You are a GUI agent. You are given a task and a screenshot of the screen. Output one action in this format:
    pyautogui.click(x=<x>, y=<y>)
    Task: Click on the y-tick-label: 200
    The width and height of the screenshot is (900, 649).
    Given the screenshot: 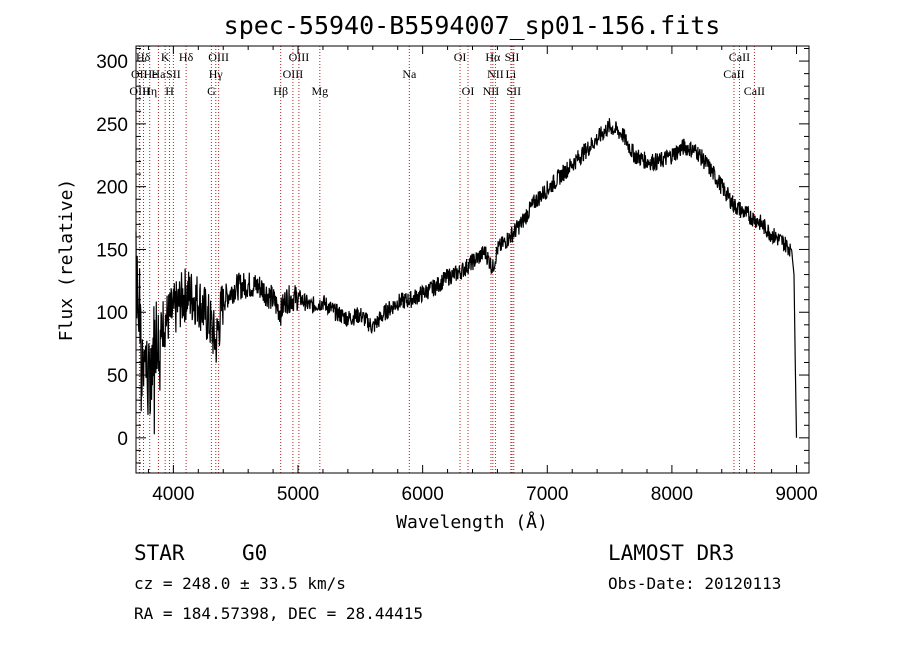 What is the action you would take?
    pyautogui.click(x=112, y=188)
    